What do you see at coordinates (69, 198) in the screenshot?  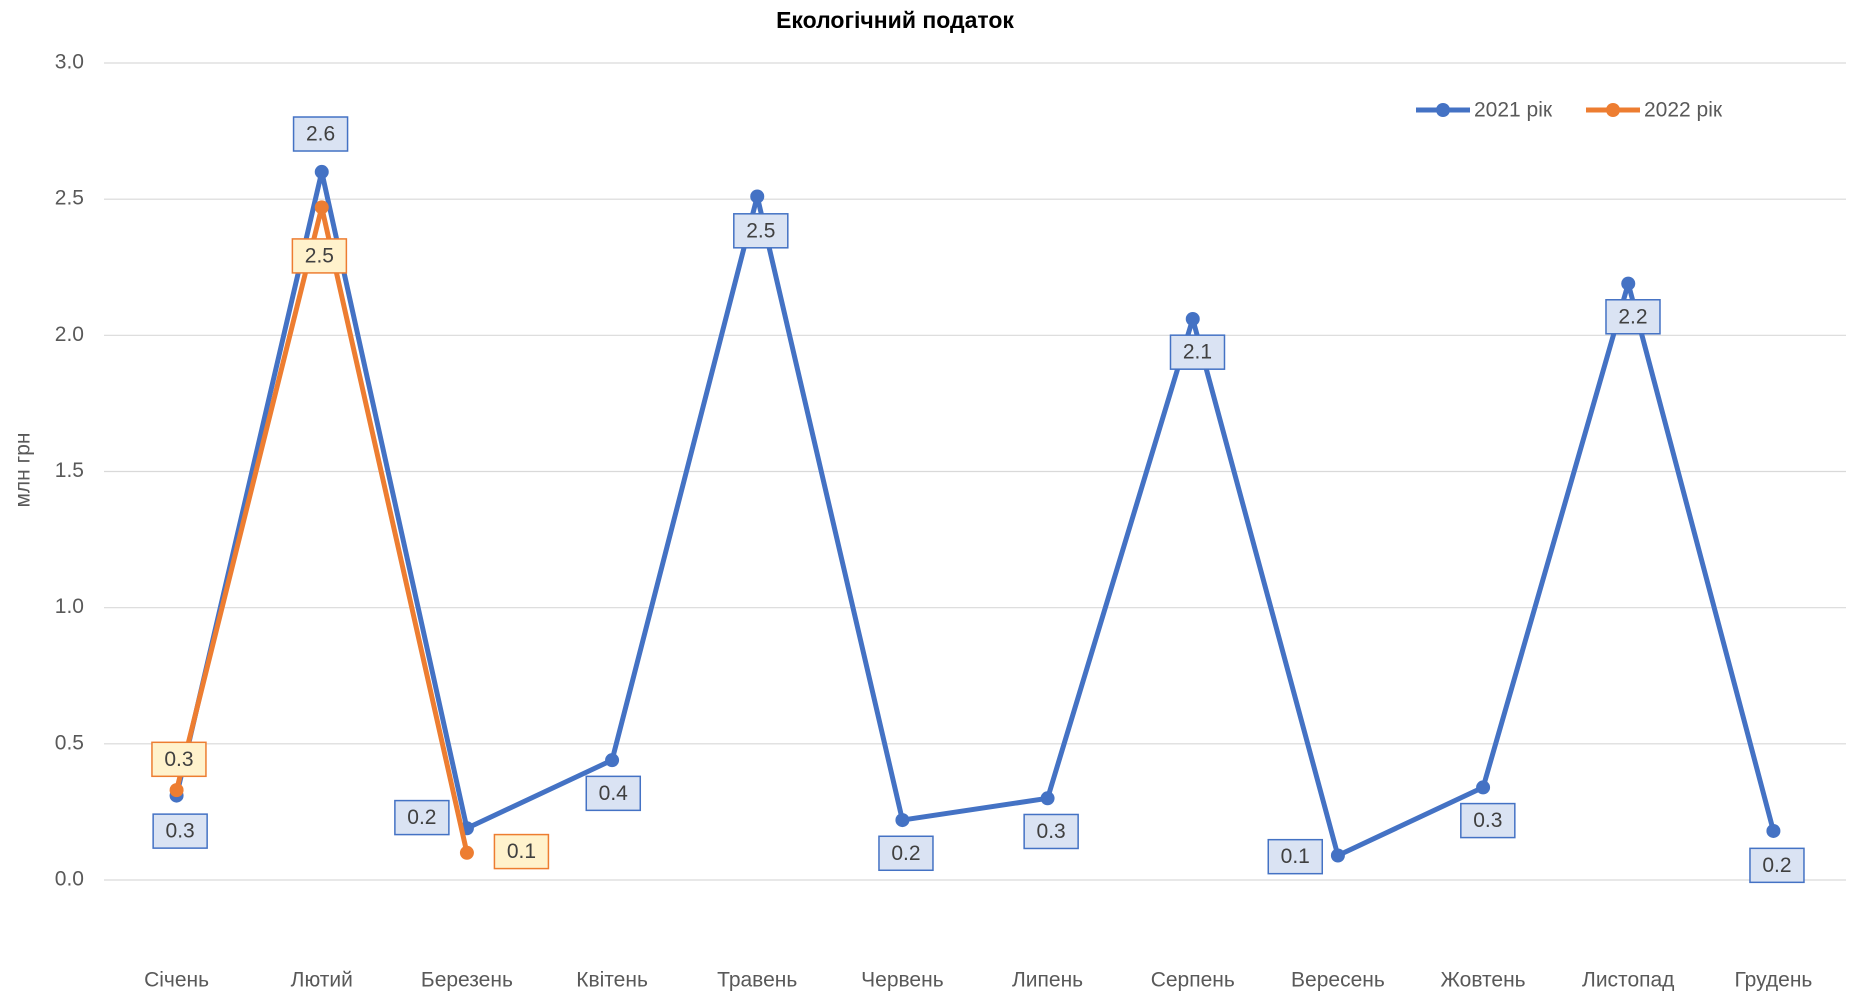 I see `y-tick-label: 2.5` at bounding box center [69, 198].